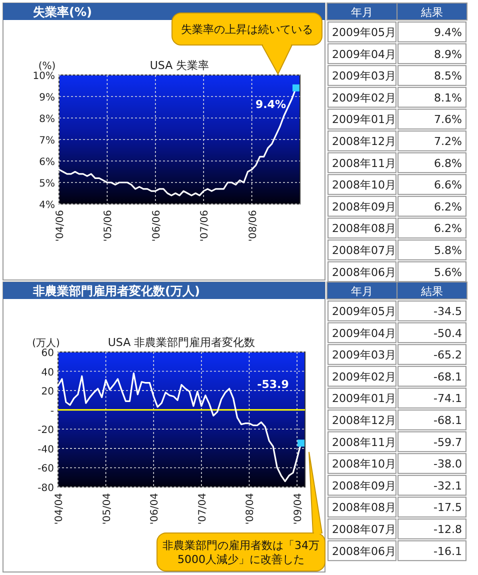 The image size is (478, 575). I want to click on x-tick-label: '05/06, so click(108, 226).